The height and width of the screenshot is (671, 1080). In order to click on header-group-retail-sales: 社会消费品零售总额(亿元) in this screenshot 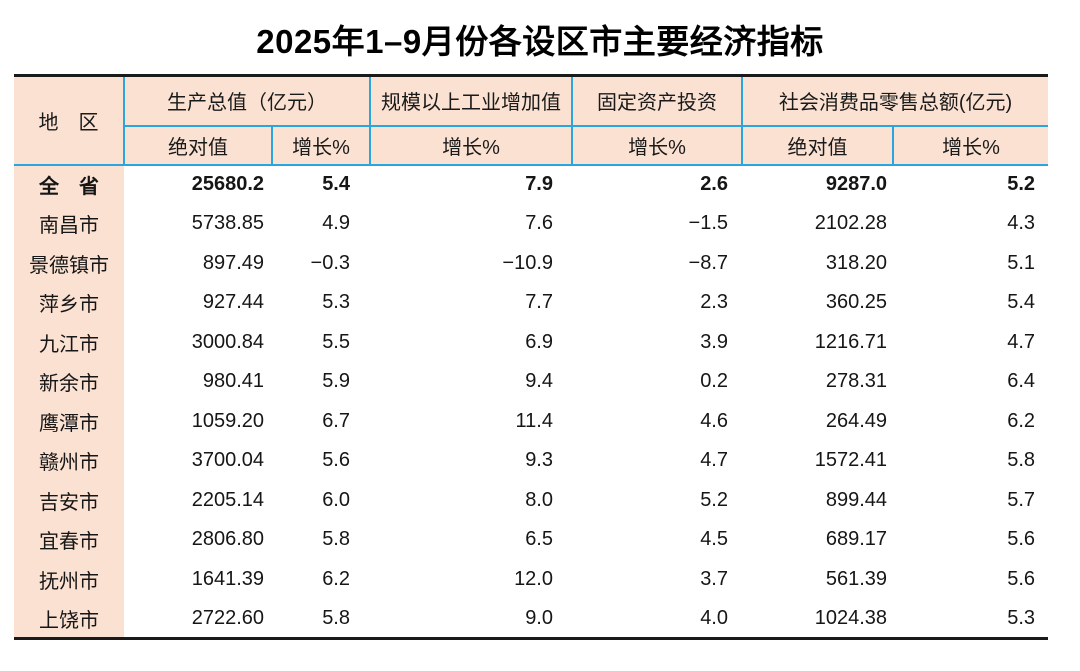, I will do `click(895, 101)`.